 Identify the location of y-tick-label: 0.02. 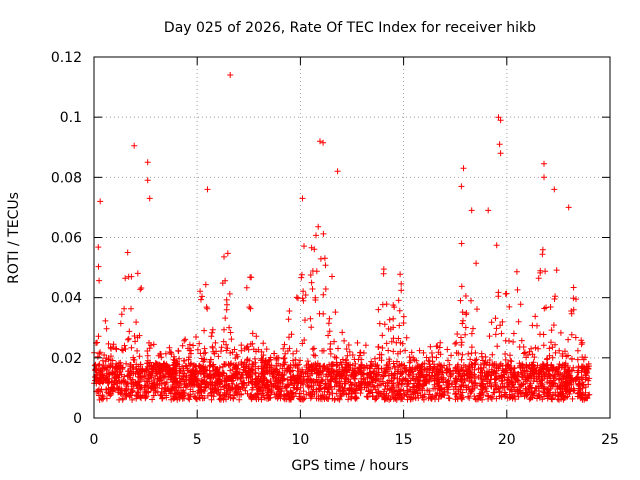
(66, 359).